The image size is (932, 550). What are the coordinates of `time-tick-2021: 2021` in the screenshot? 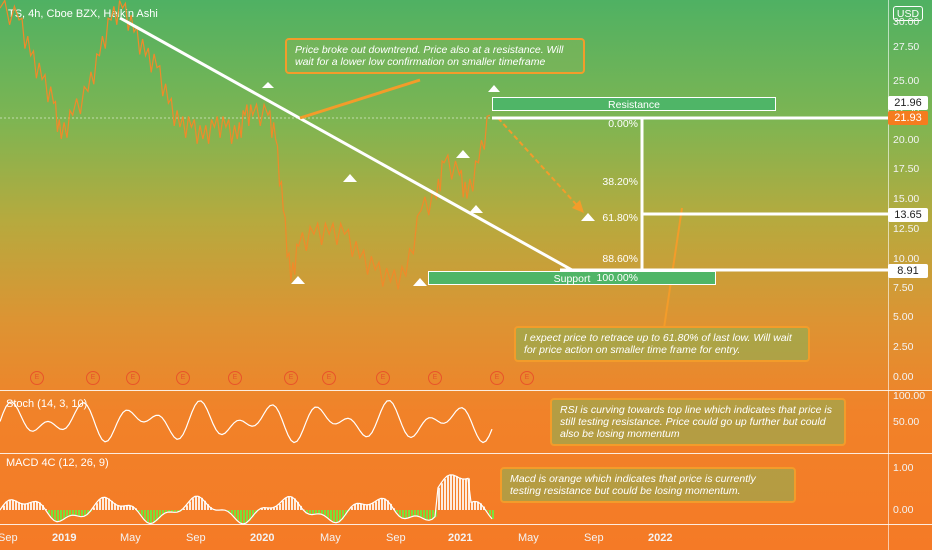 It's located at (460, 538).